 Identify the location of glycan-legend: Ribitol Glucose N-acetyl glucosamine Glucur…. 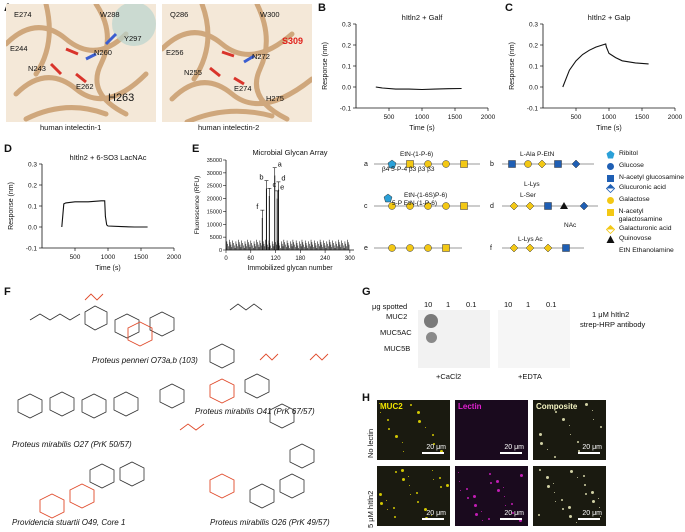
(645, 204).